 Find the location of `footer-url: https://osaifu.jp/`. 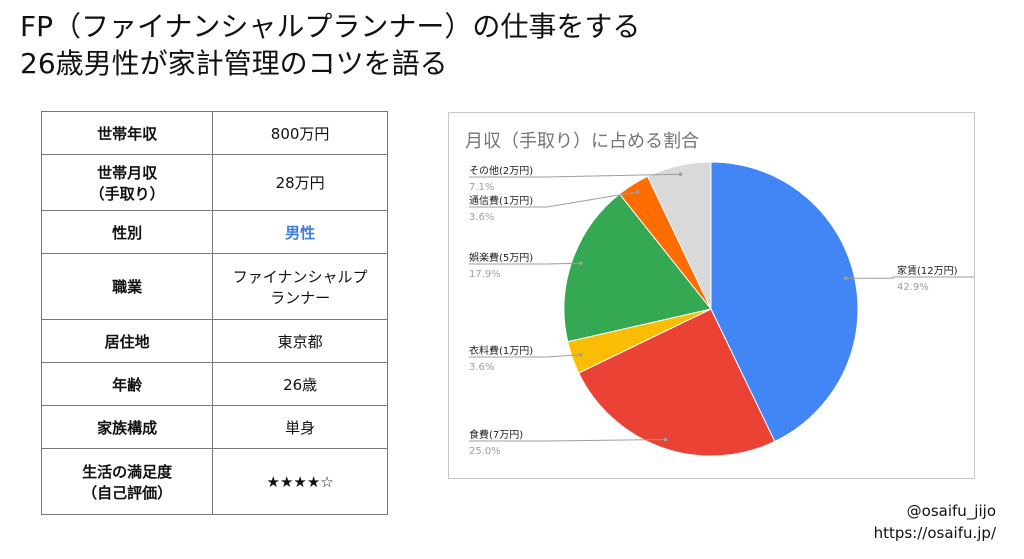

footer-url: https://osaifu.jp/ is located at coordinates (934, 533).